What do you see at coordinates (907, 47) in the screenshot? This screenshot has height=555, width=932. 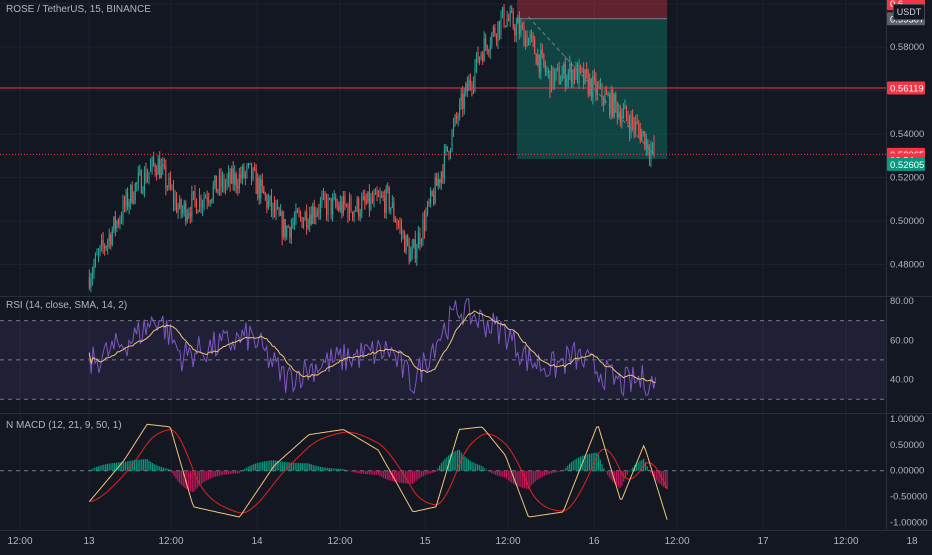 I see `price-tick-label: 0.58000` at bounding box center [907, 47].